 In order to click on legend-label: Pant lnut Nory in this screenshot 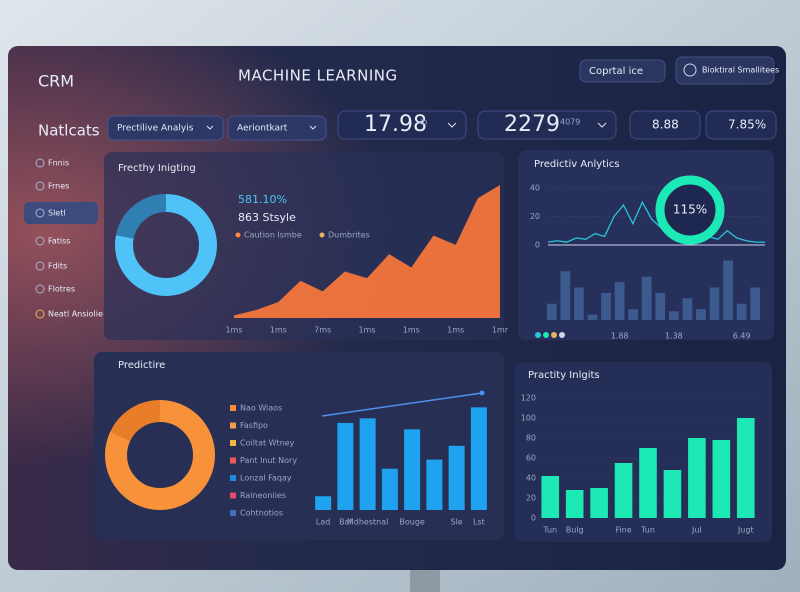, I will do `click(268, 460)`.